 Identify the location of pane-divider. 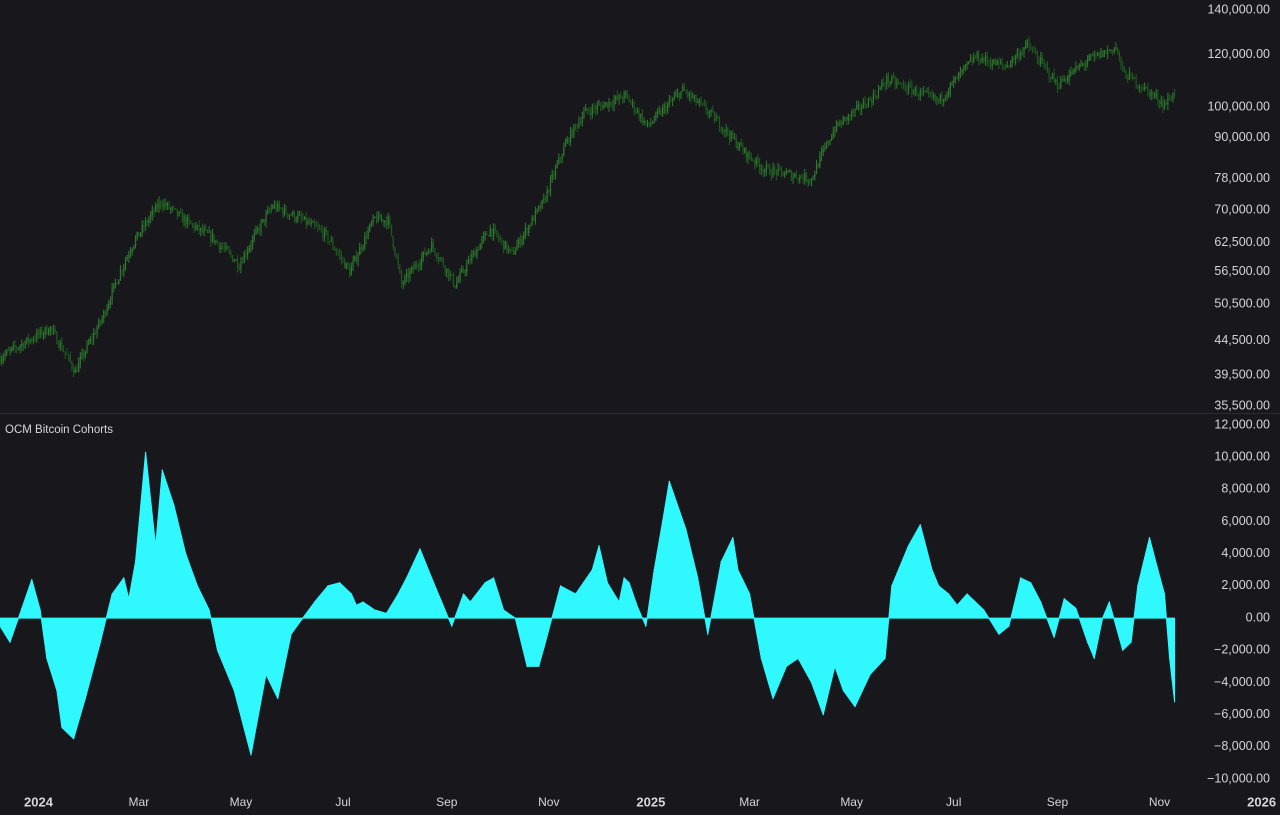
(640, 413).